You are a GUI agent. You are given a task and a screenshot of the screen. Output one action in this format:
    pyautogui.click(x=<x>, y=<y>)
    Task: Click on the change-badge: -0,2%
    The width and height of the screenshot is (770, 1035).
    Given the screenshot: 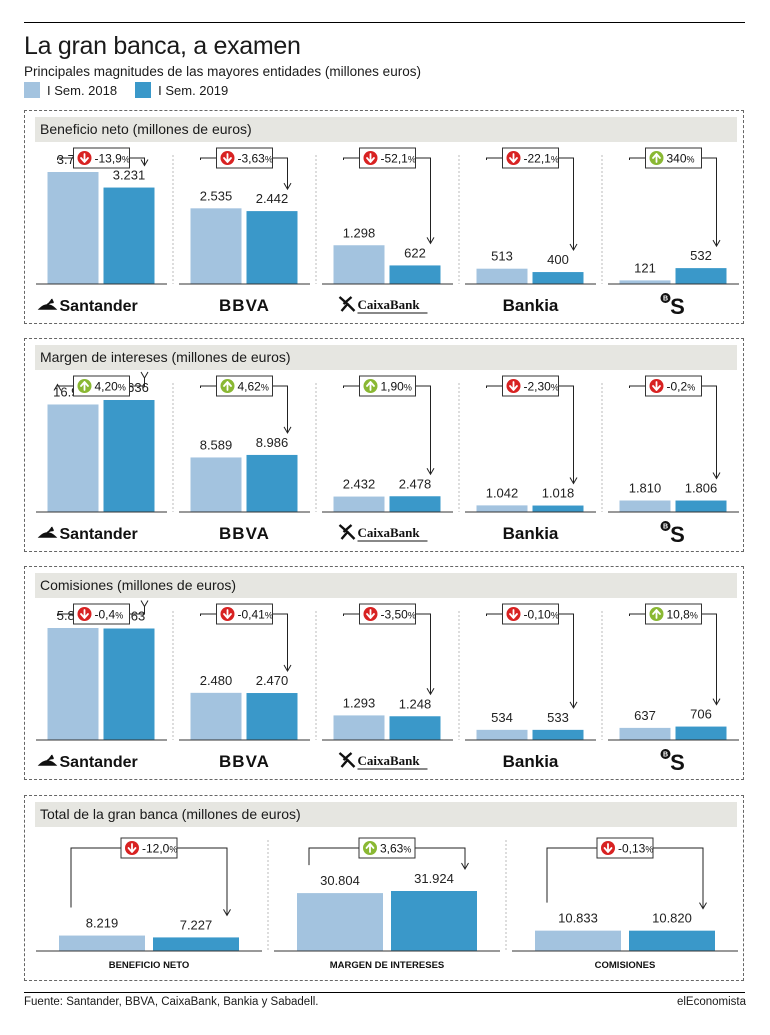 What is the action you would take?
    pyautogui.click(x=673, y=386)
    